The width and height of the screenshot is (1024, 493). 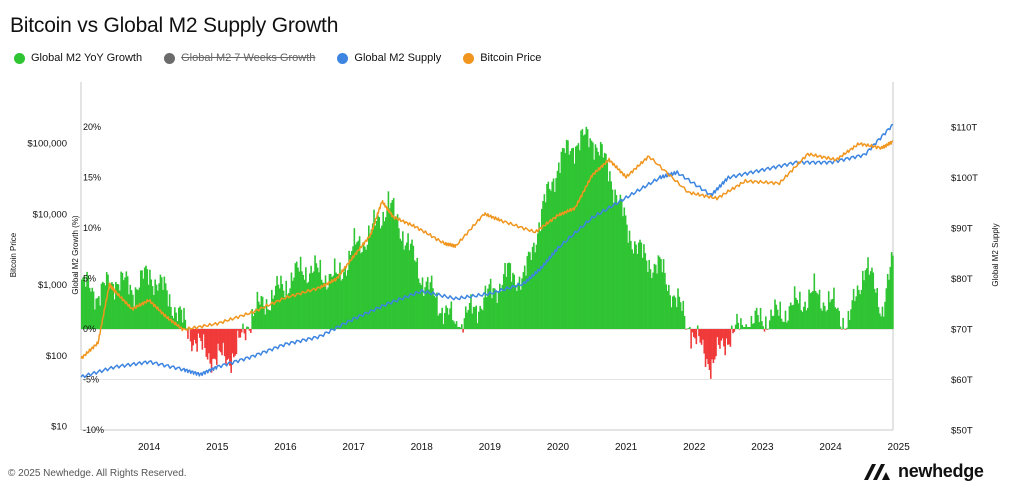 What do you see at coordinates (923, 471) in the screenshot?
I see `brand-logo: newhedge` at bounding box center [923, 471].